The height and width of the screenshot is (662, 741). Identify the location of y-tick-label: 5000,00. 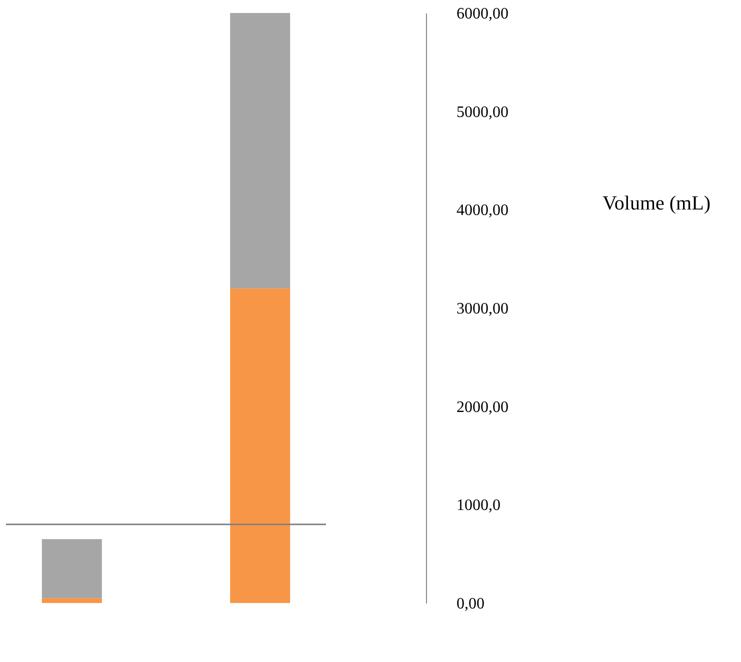
(482, 112).